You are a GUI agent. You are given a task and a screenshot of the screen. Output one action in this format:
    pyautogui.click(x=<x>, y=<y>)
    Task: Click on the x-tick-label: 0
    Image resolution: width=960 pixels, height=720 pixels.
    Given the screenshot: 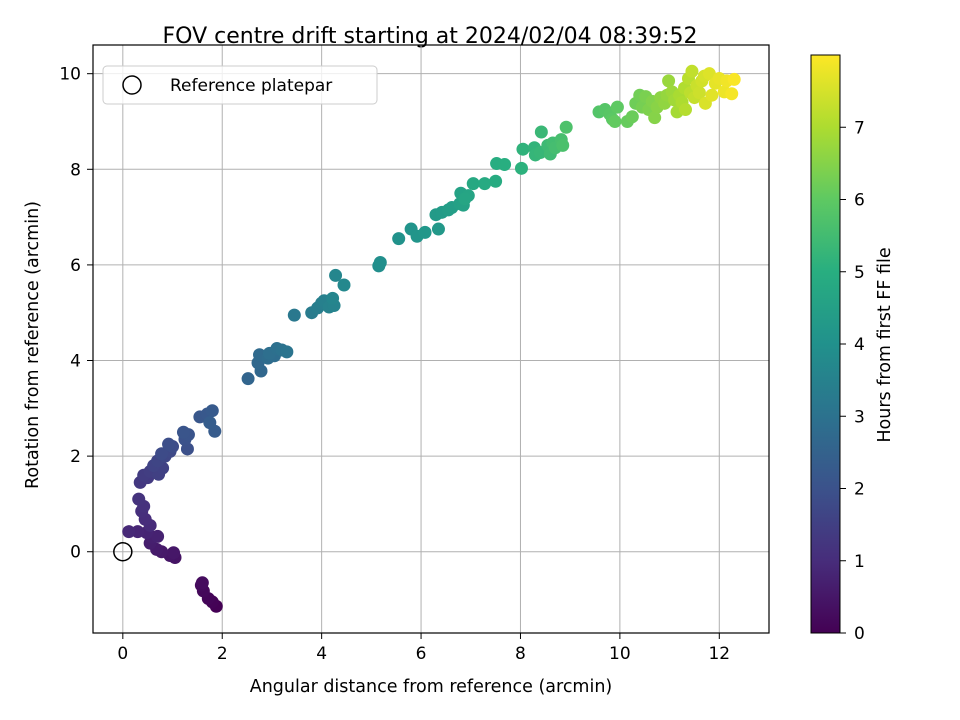 What is the action you would take?
    pyautogui.click(x=122, y=654)
    